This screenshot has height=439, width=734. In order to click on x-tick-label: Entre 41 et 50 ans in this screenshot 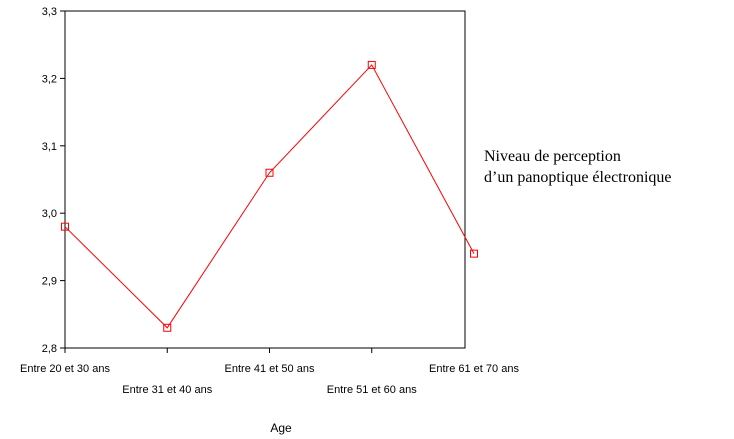, I will do `click(270, 369)`.